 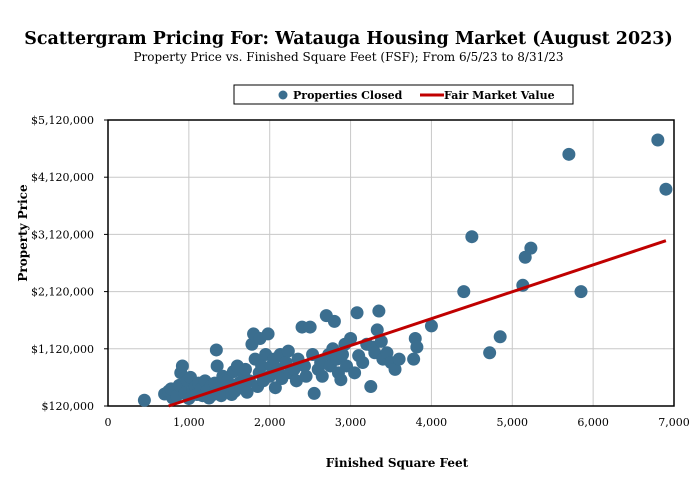 I want to click on legend-label-fair-market-value: Fair Market Value, so click(x=499, y=95).